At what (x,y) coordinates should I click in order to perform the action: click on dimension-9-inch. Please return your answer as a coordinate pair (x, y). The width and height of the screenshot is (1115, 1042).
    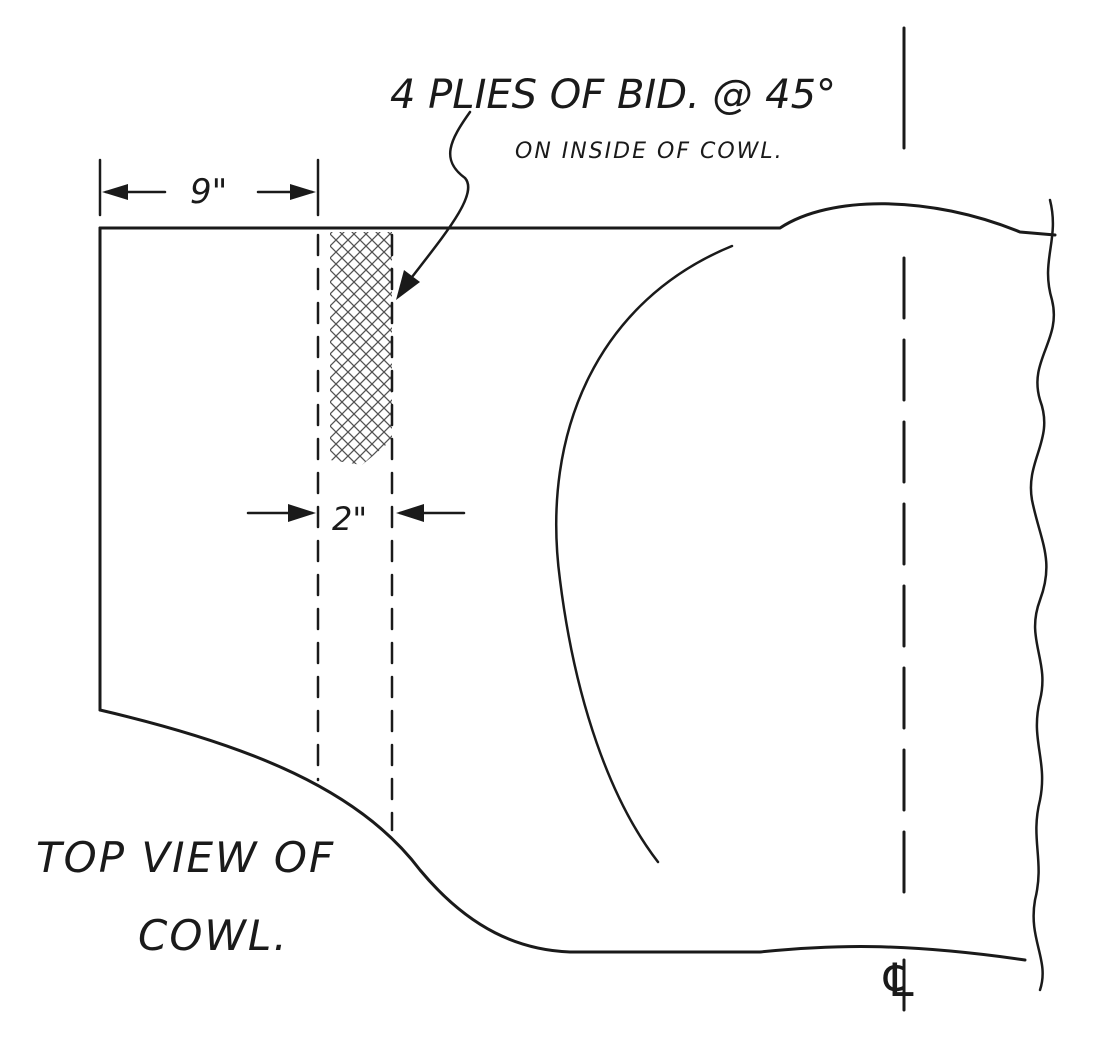
    Looking at the image, I should click on (209, 187).